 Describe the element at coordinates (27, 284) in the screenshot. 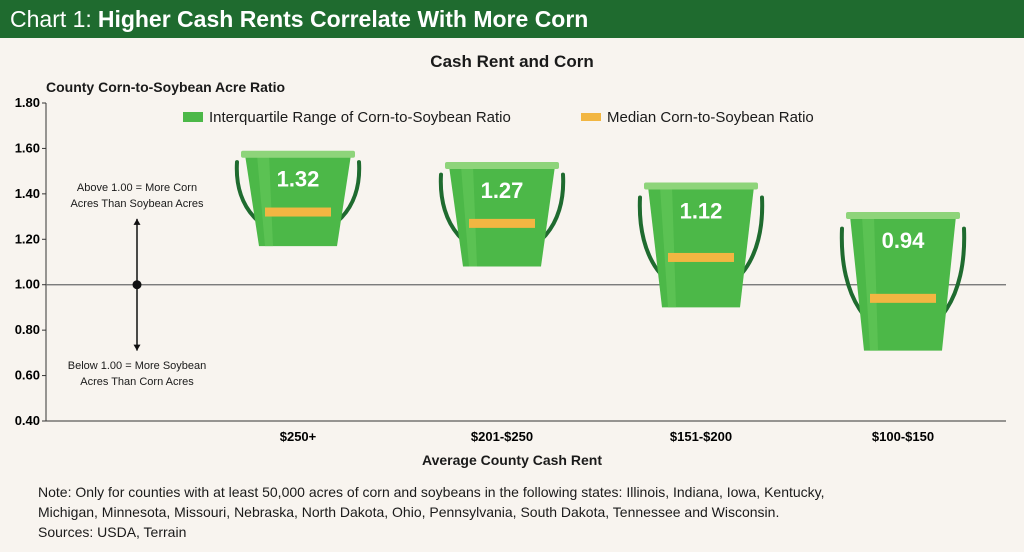

I see `y-tick-label: 1.00` at that location.